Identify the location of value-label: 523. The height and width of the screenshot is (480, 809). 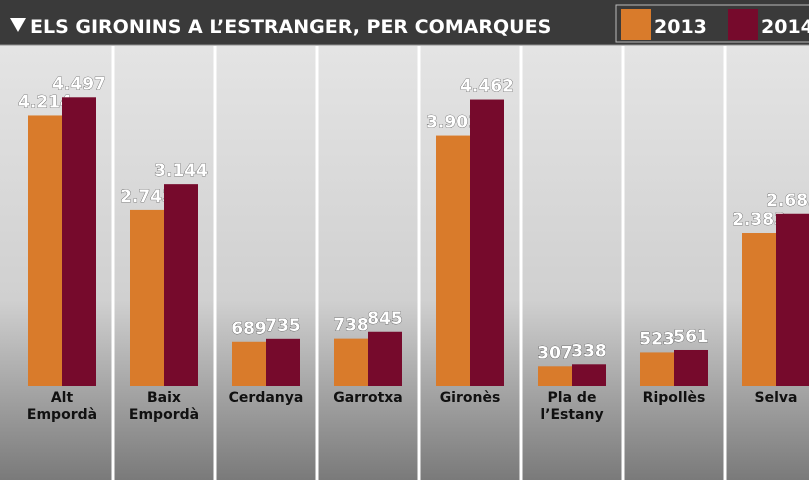
(657, 339).